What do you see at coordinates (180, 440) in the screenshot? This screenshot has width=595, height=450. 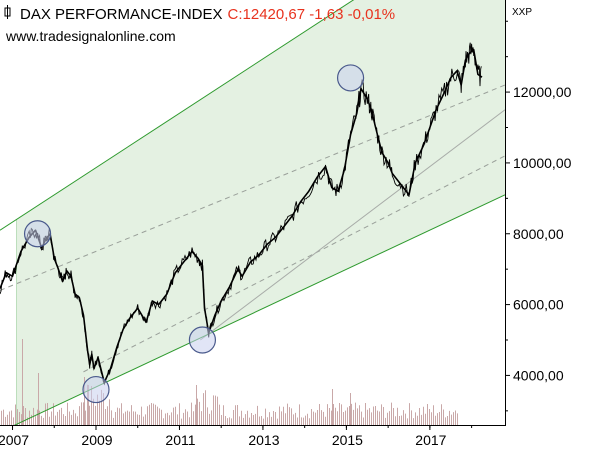 I see `x-tick-label: 2011` at bounding box center [180, 440].